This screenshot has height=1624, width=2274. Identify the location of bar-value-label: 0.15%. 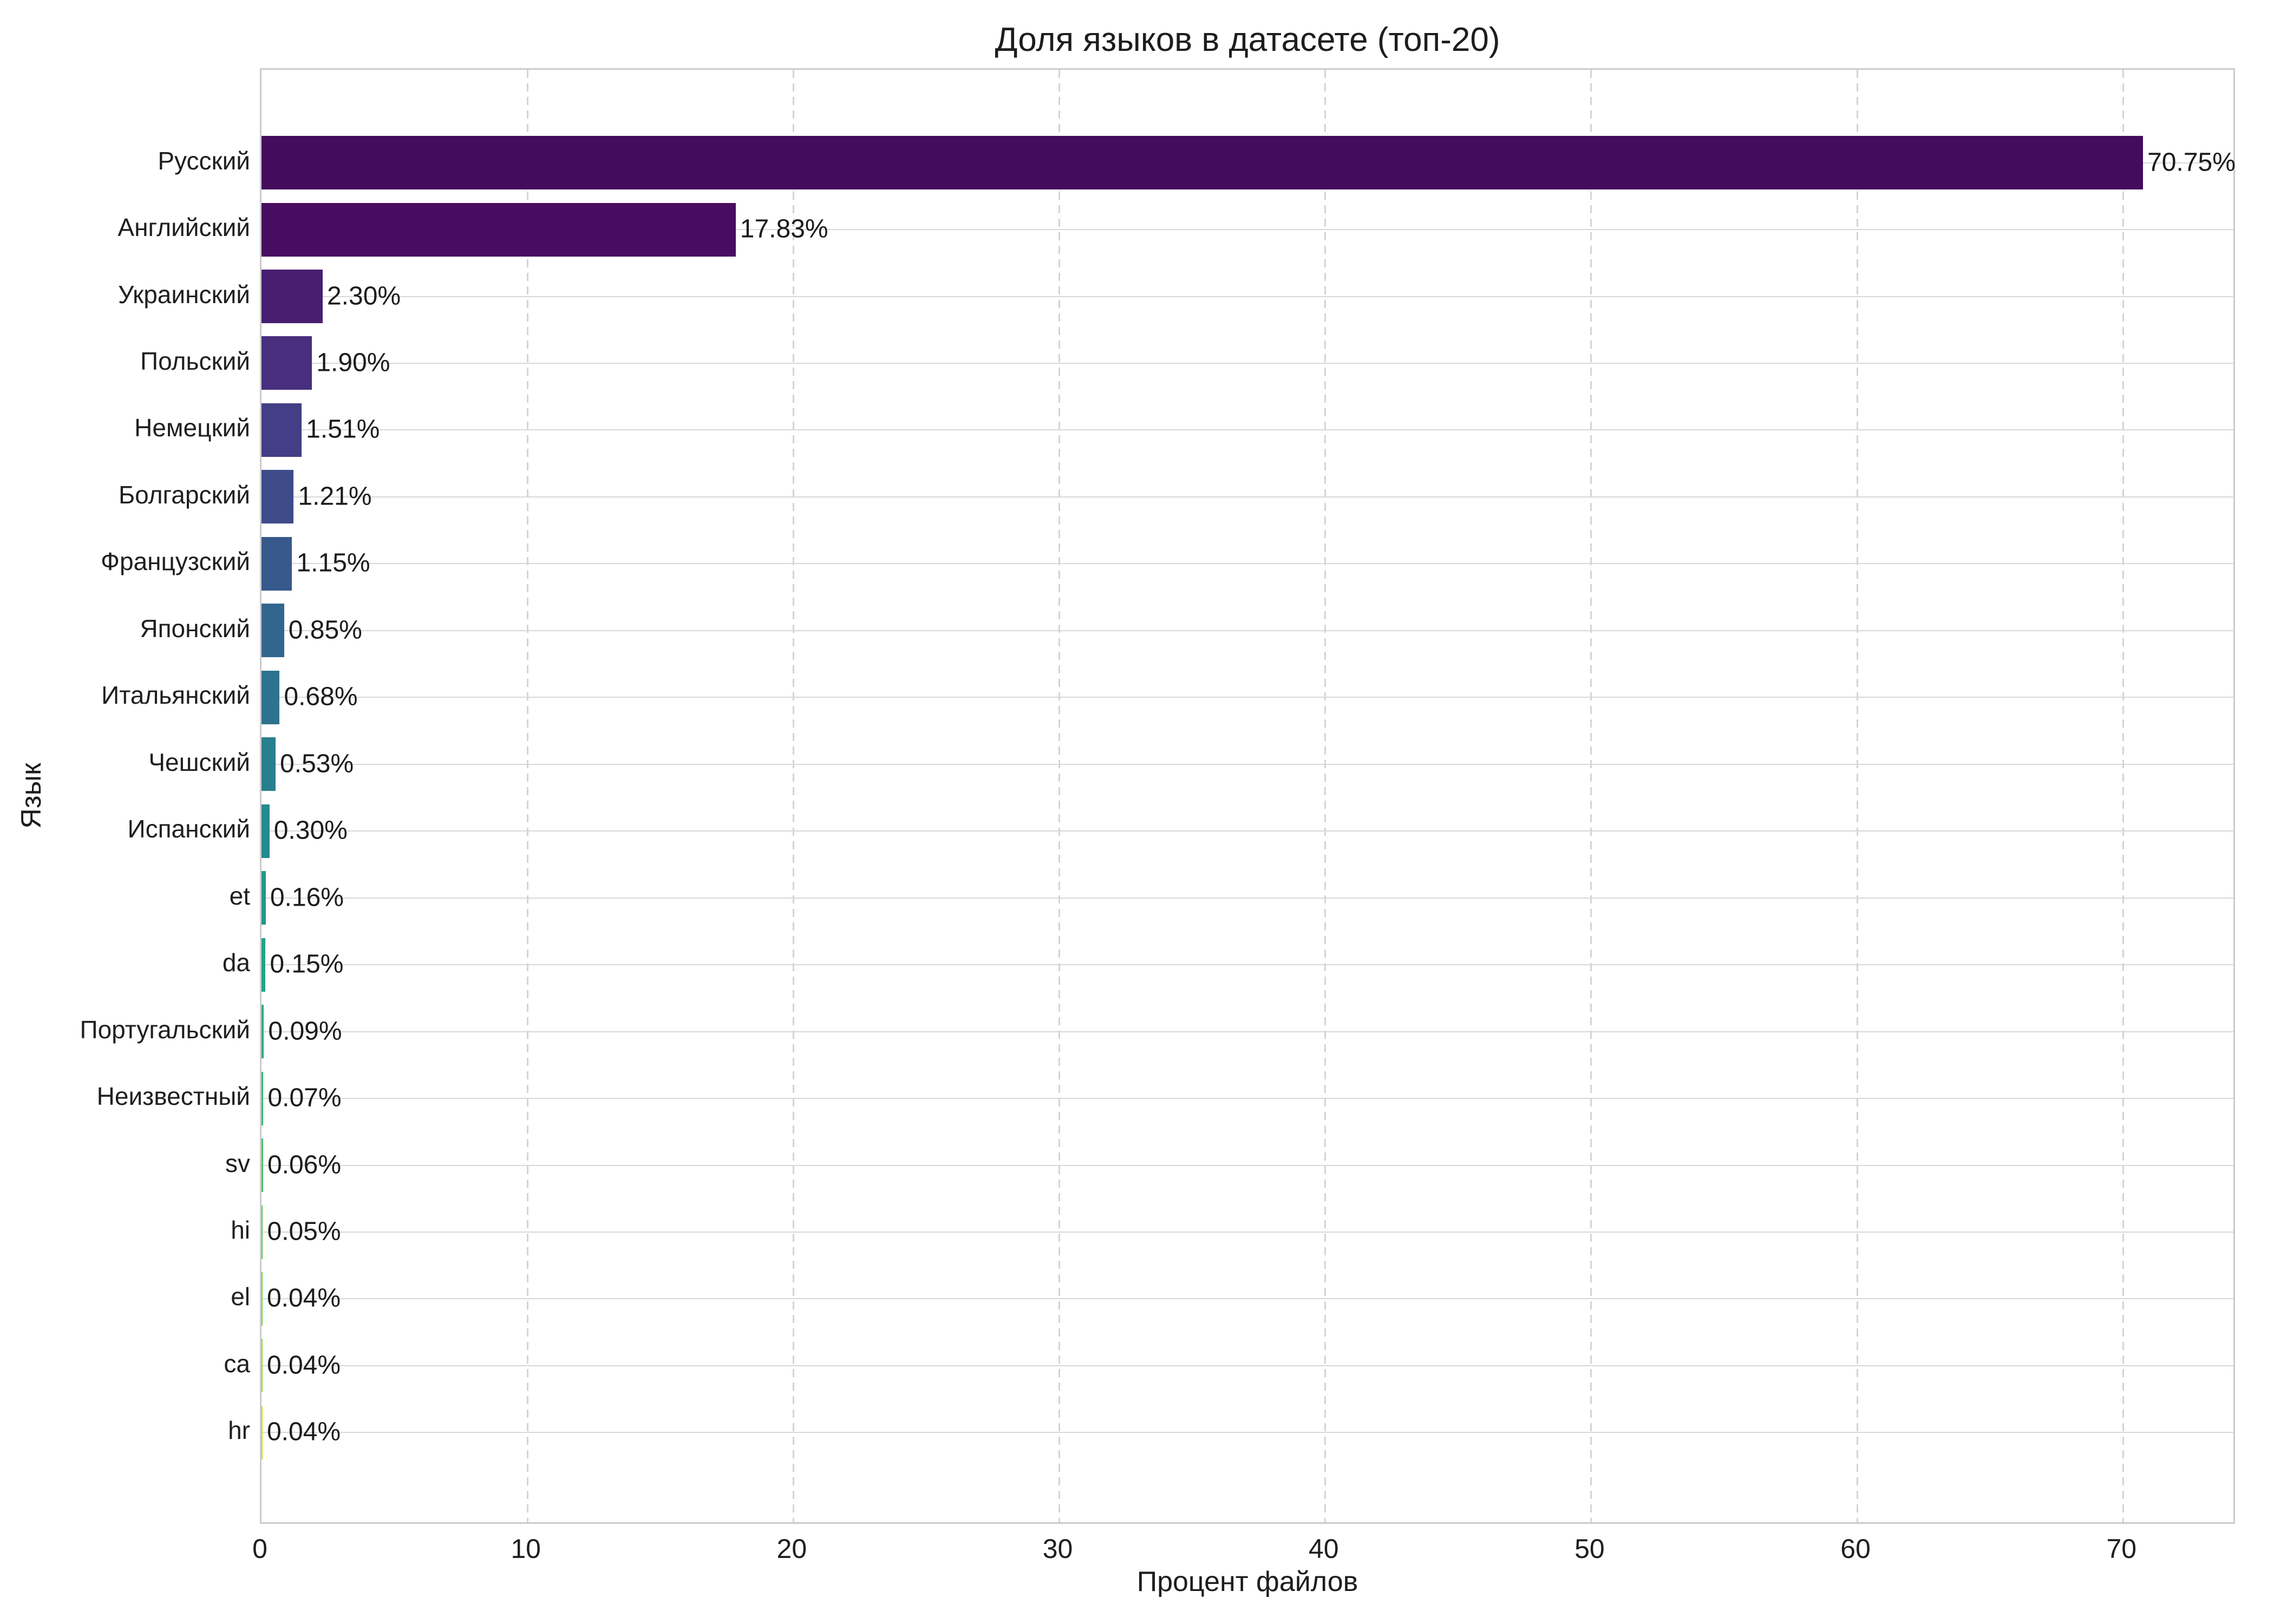
(307, 964).